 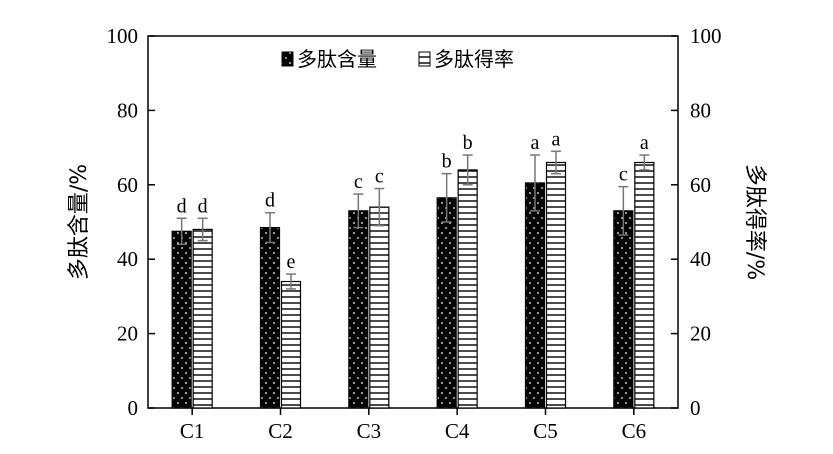 I want to click on y-axis-label-right: 多肽得率/%, so click(x=754, y=222).